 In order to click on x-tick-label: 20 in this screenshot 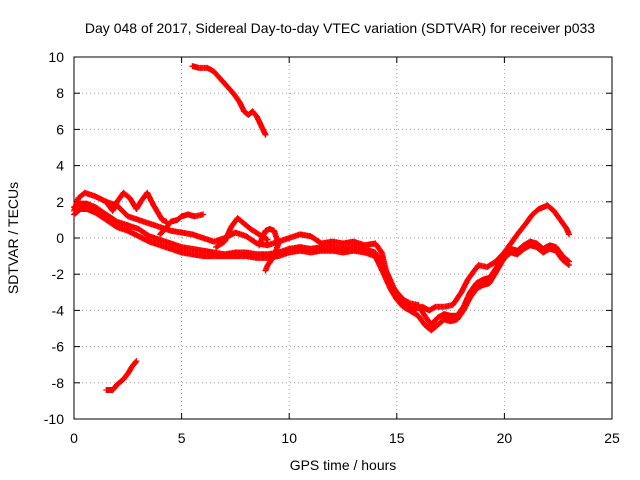, I will do `click(505, 438)`.